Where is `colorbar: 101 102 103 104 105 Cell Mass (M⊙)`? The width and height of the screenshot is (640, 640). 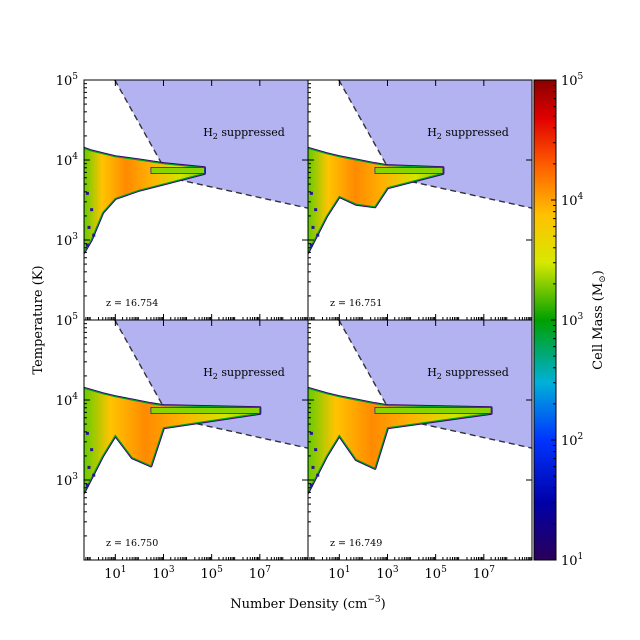
colorbar: 101 102 103 104 105 Cell Mass (M⊙) is located at coordinates (570, 320).